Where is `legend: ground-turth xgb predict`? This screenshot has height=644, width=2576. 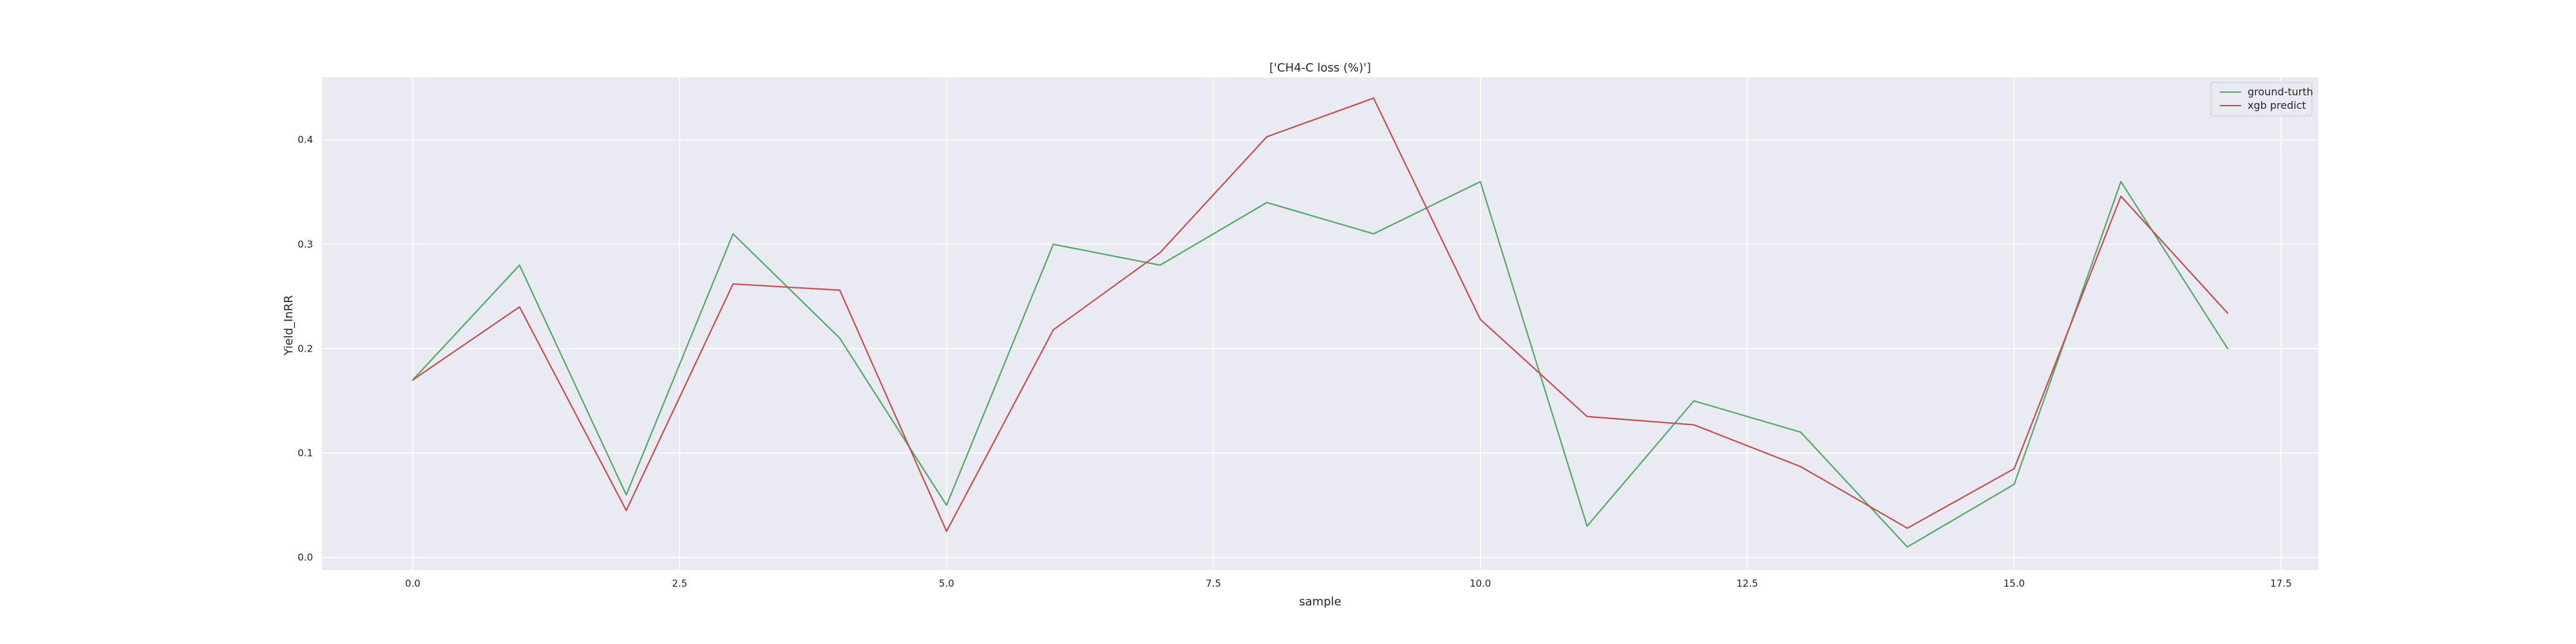
legend: ground-turth xgb predict is located at coordinates (2262, 100).